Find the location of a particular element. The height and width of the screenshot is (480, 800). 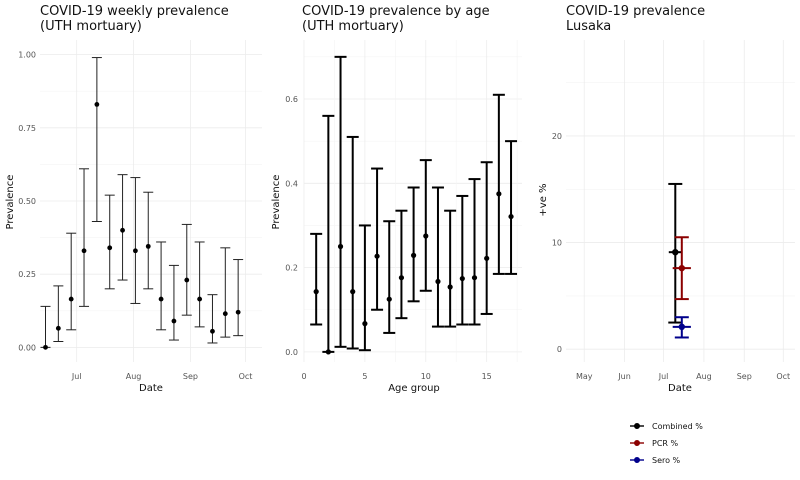

x-tick-label: 15 is located at coordinates (487, 376).